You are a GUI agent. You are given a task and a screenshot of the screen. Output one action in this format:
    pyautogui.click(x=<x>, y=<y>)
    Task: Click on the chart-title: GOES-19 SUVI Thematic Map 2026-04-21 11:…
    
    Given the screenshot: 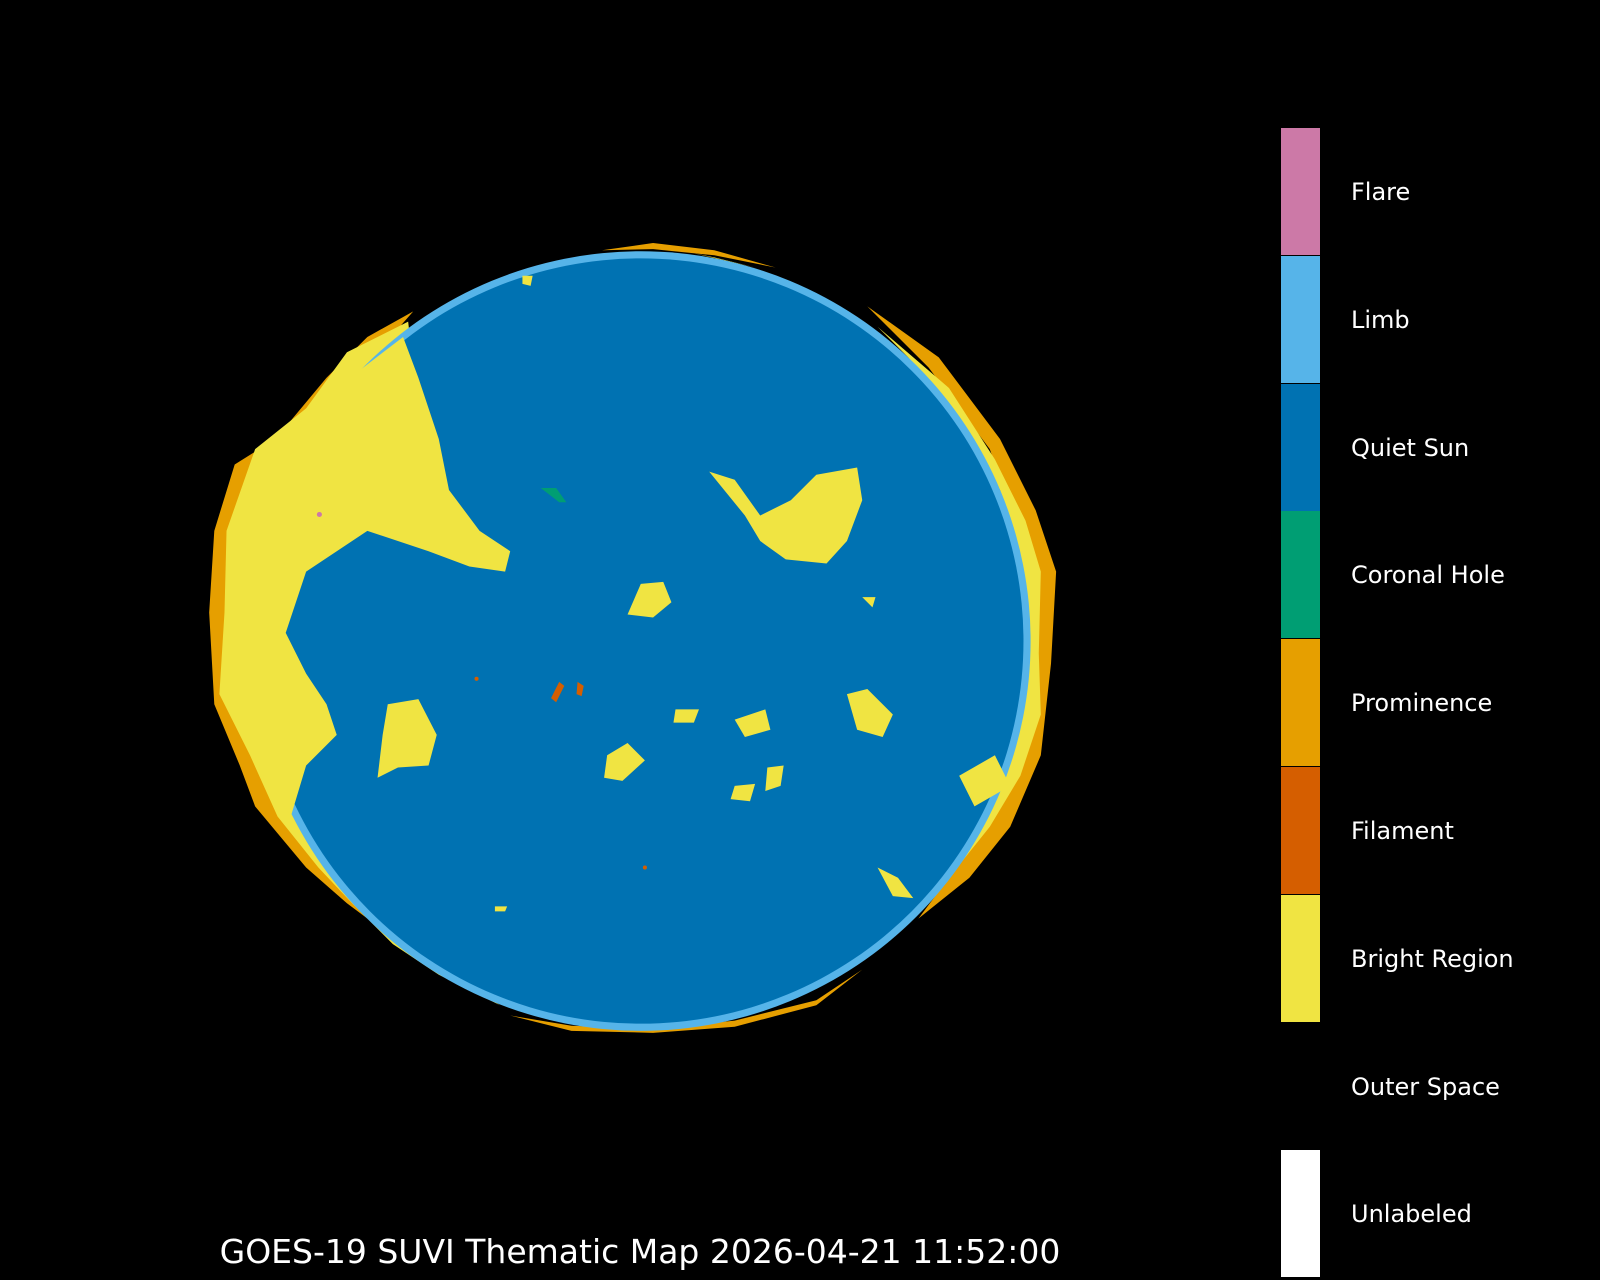 What is the action you would take?
    pyautogui.click(x=640, y=1251)
    